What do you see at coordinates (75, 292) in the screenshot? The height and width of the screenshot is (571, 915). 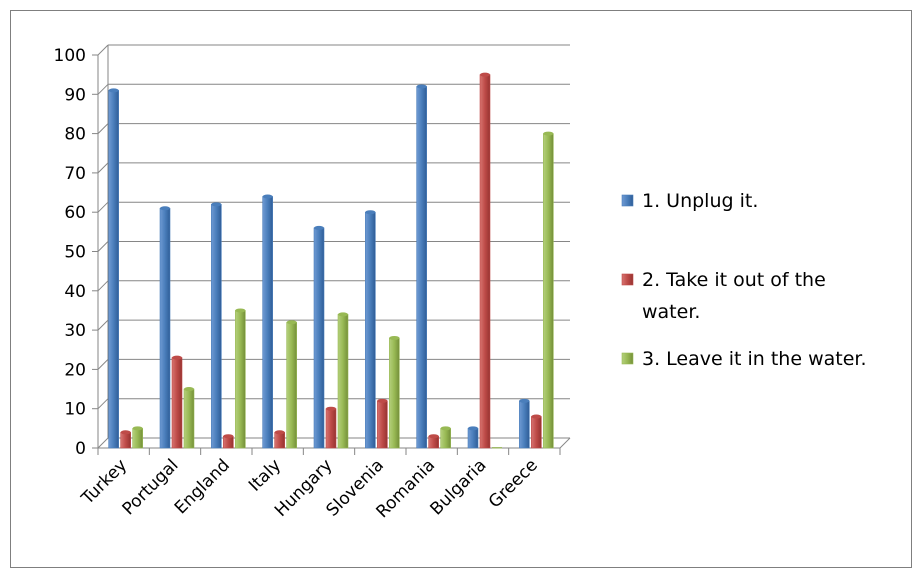 I see `y-tick-label: 40` at bounding box center [75, 292].